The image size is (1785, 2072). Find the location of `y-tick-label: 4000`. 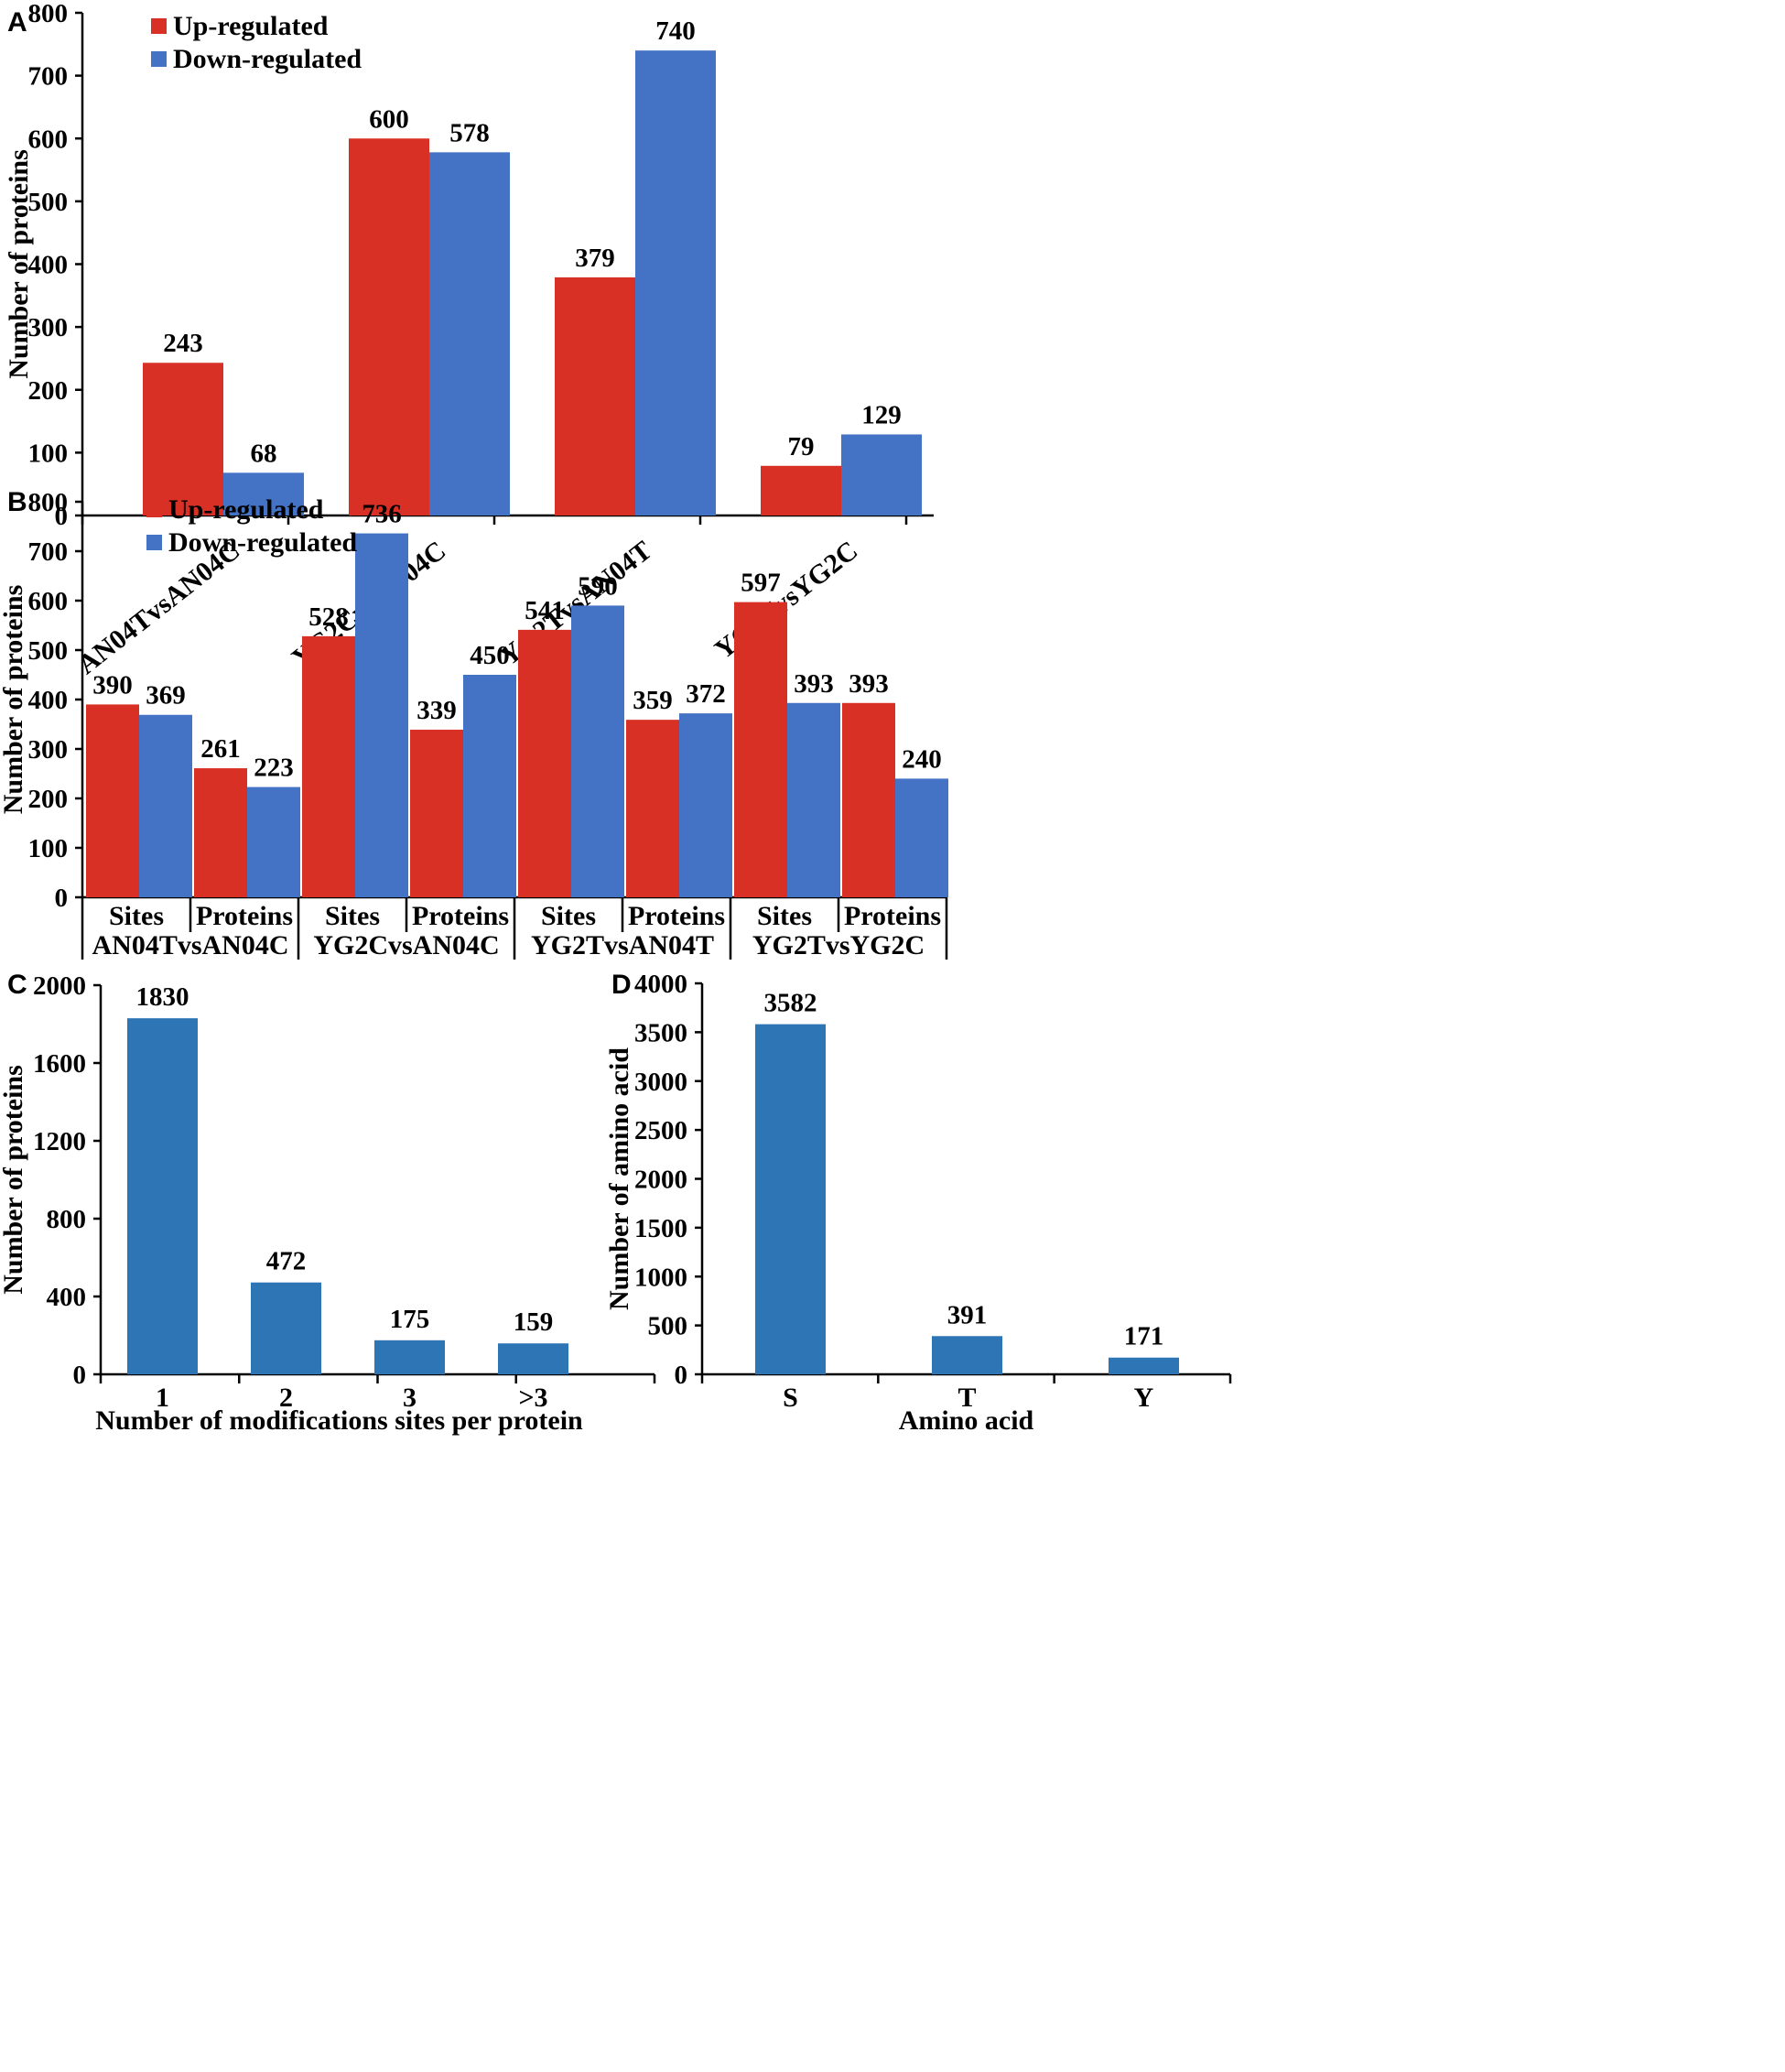

y-tick-label: 4000 is located at coordinates (660, 984).